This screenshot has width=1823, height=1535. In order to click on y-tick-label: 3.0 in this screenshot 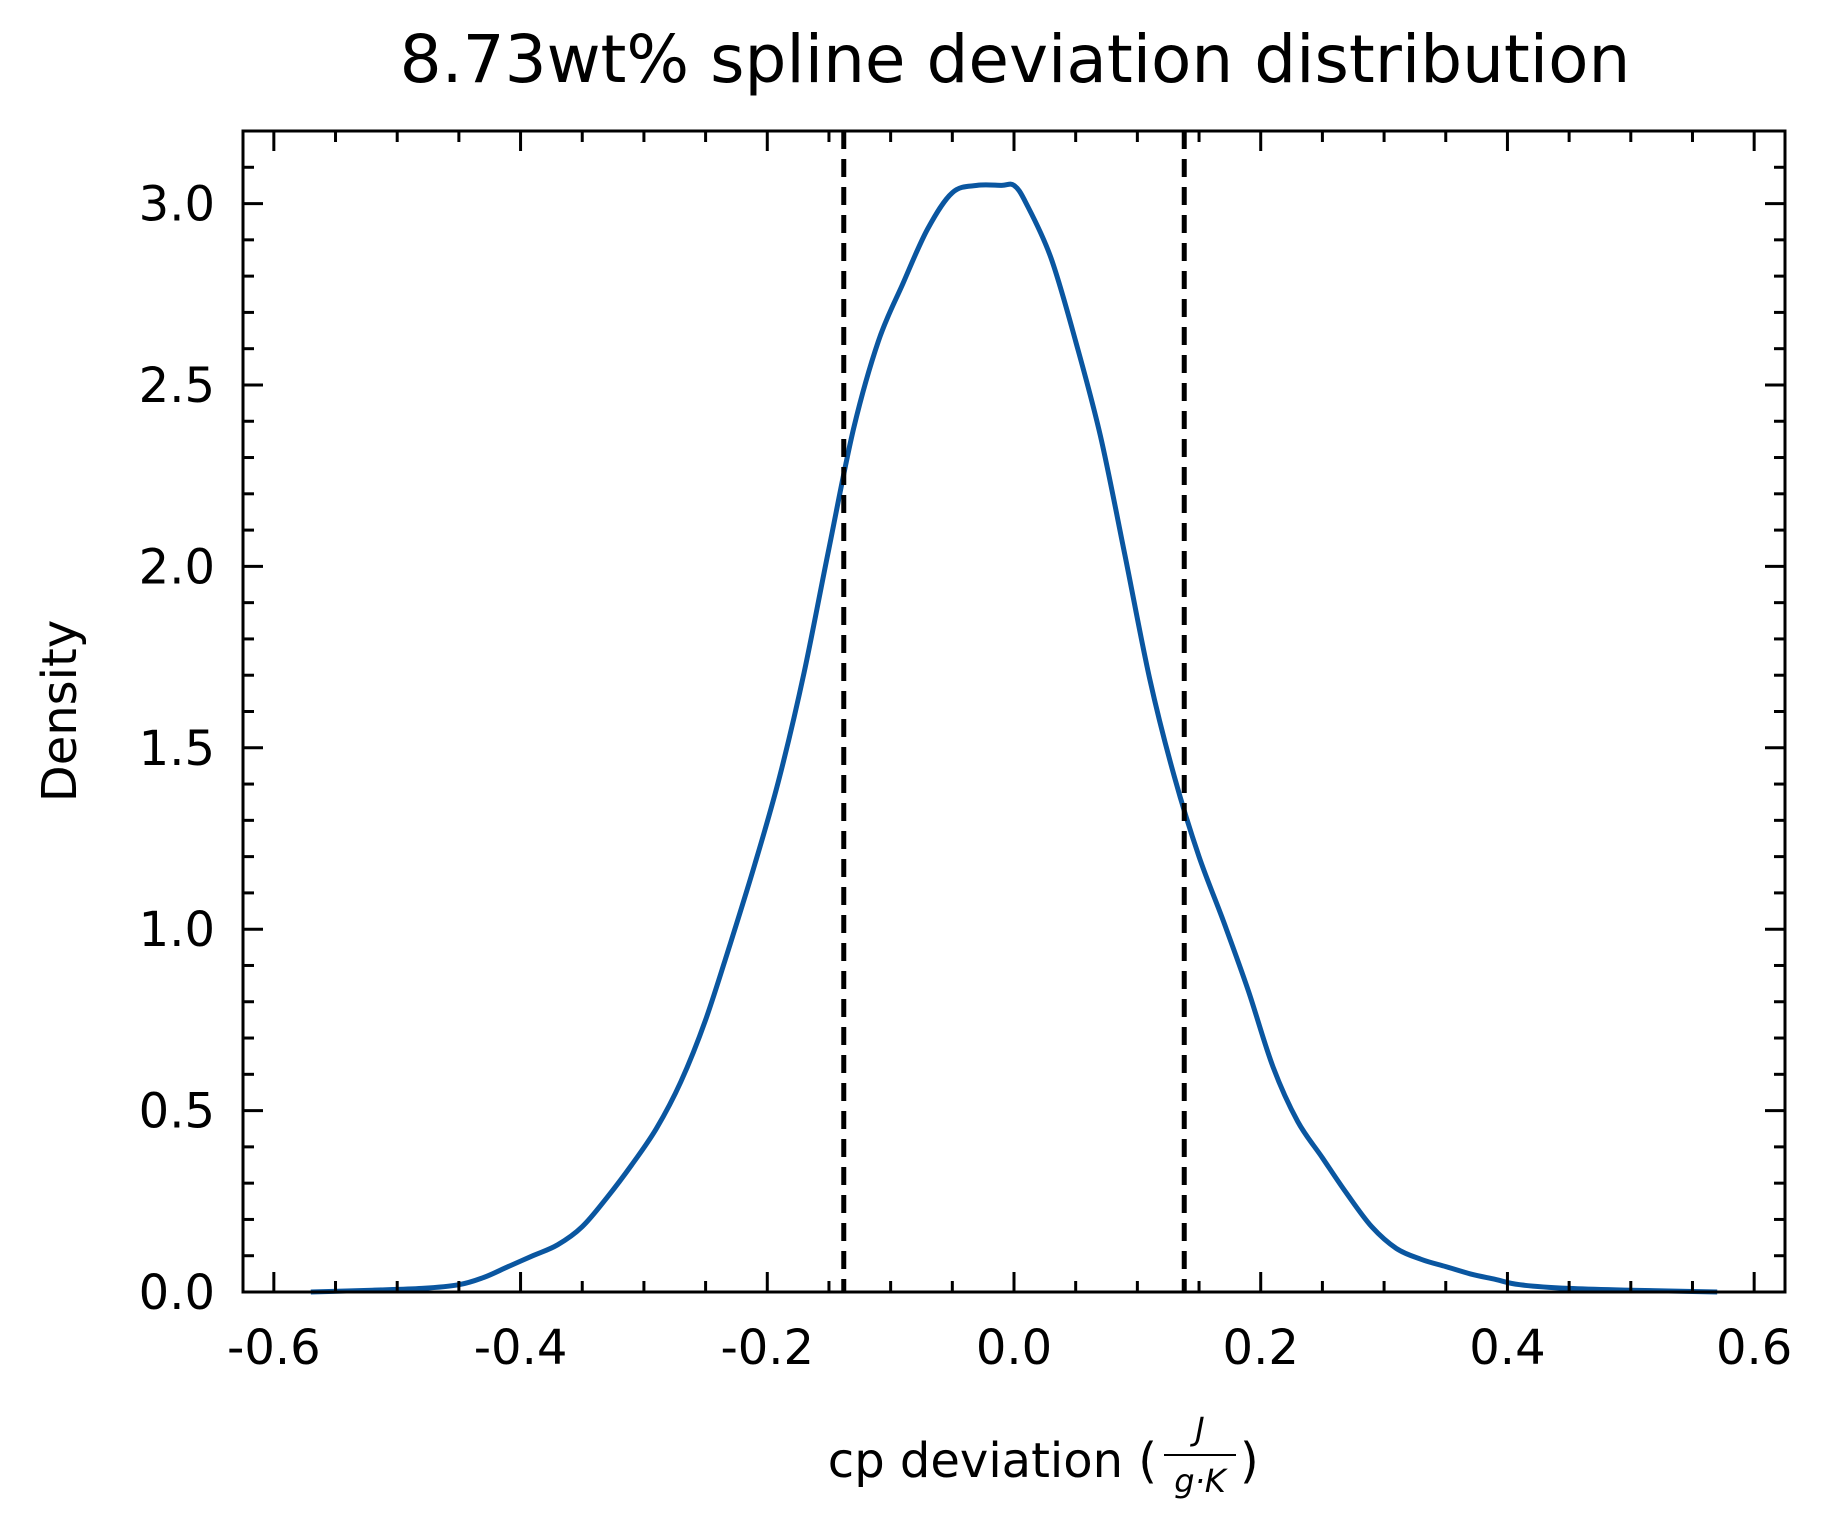, I will do `click(177, 205)`.